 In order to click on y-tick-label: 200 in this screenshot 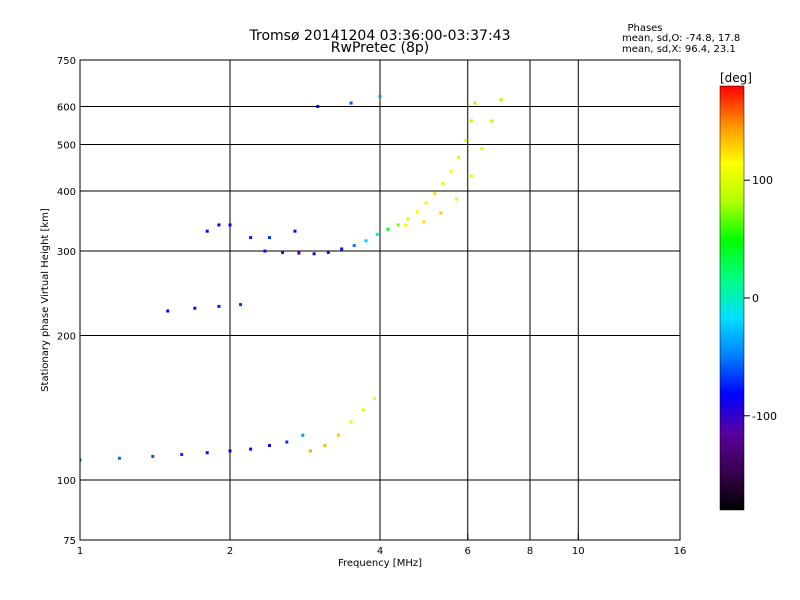, I will do `click(66, 337)`.